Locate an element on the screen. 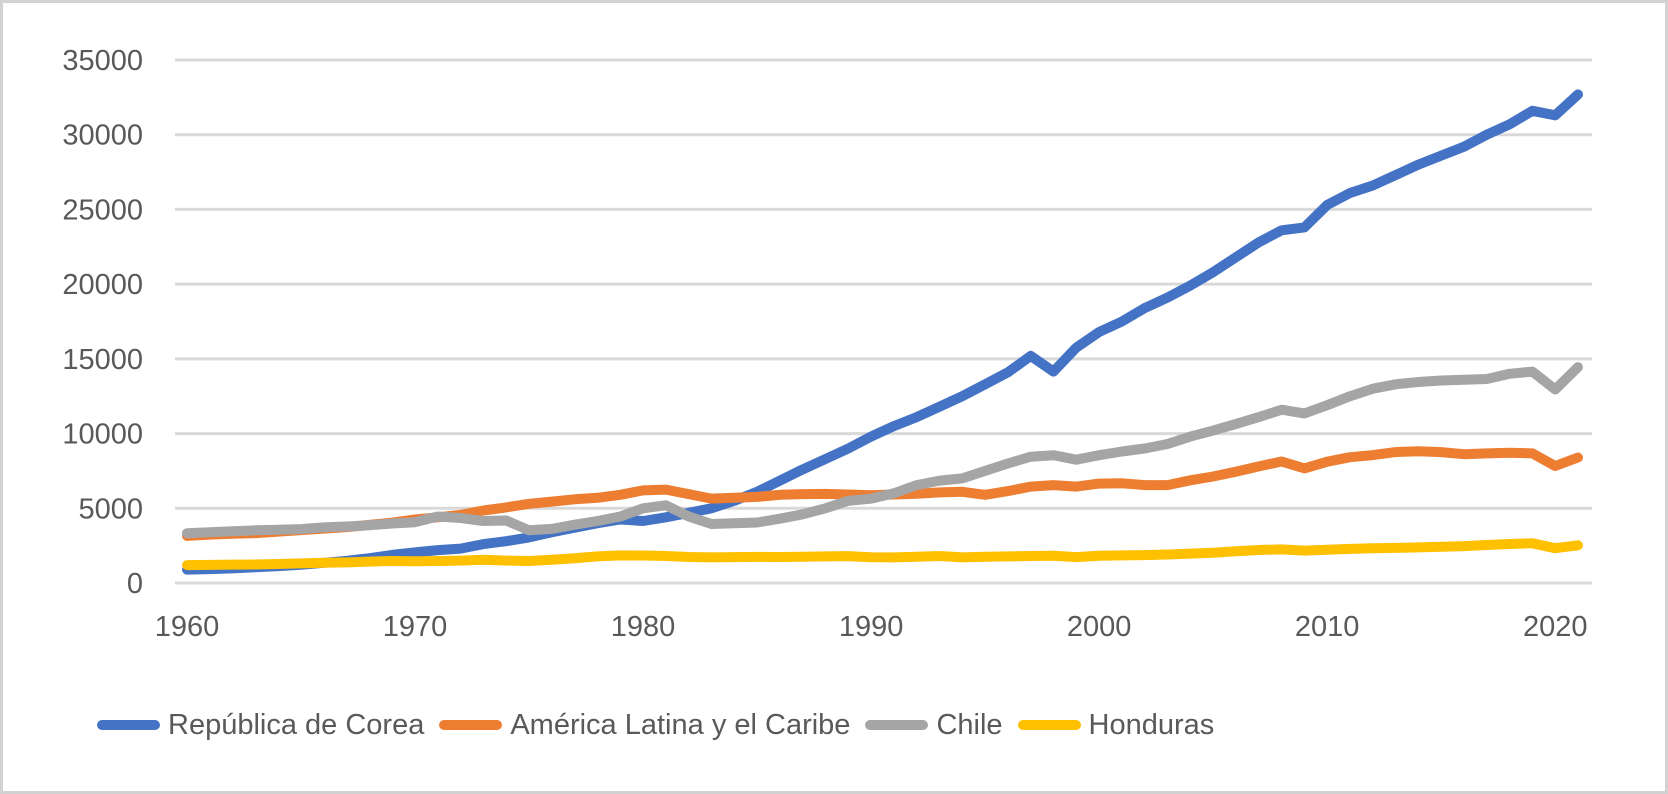  y-axis-tick-label: 10000 is located at coordinates (102, 435).